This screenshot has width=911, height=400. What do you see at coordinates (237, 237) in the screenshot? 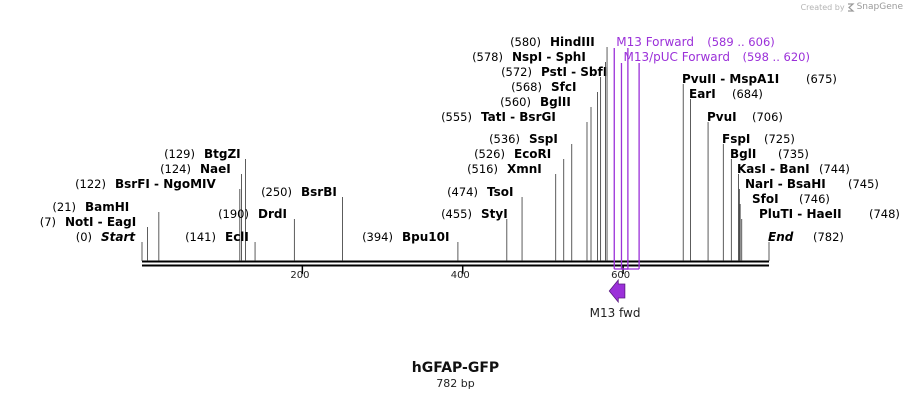
I see `restriction-site-label: EclI` at bounding box center [237, 237].